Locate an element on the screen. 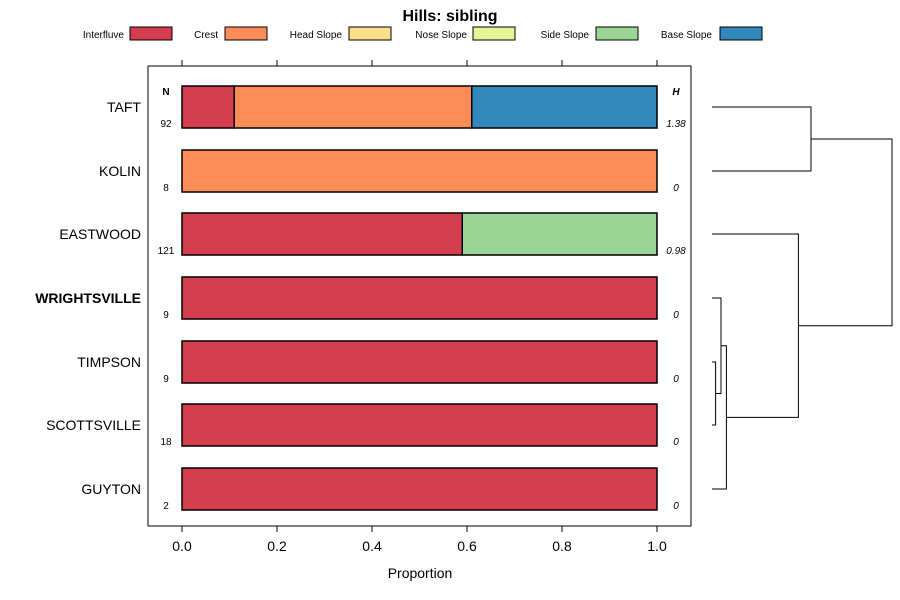 This screenshot has width=900, height=600. legend-label-base-slope: Base Slope is located at coordinates (687, 35).